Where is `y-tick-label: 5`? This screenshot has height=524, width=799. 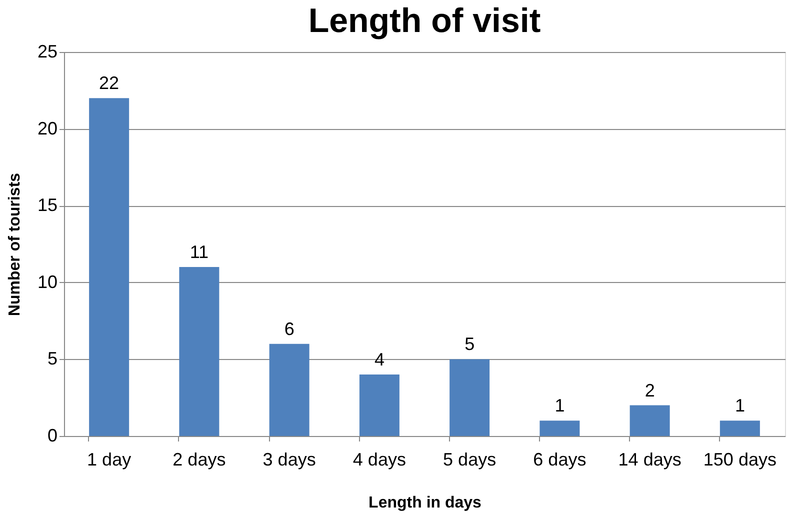
y-tick-label: 5 is located at coordinates (52, 358).